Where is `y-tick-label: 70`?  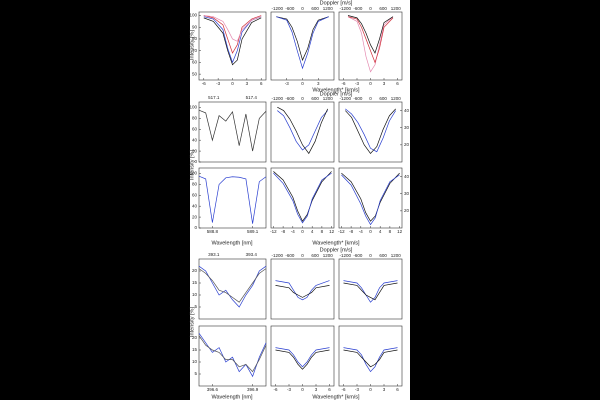
y-tick-label: 70 is located at coordinates (195, 50).